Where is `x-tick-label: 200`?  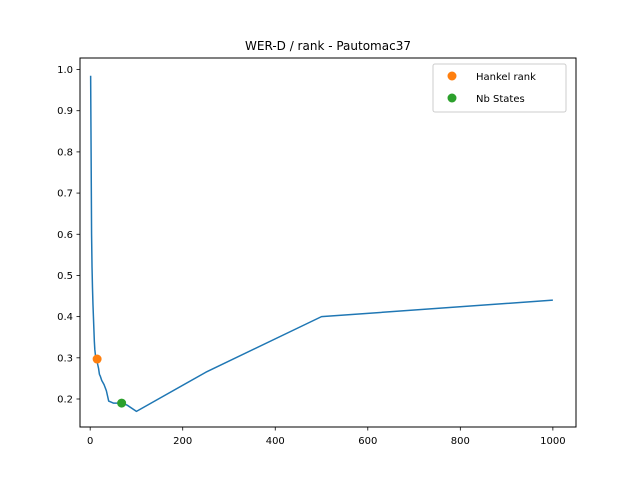 x-tick-label: 200 is located at coordinates (182, 441).